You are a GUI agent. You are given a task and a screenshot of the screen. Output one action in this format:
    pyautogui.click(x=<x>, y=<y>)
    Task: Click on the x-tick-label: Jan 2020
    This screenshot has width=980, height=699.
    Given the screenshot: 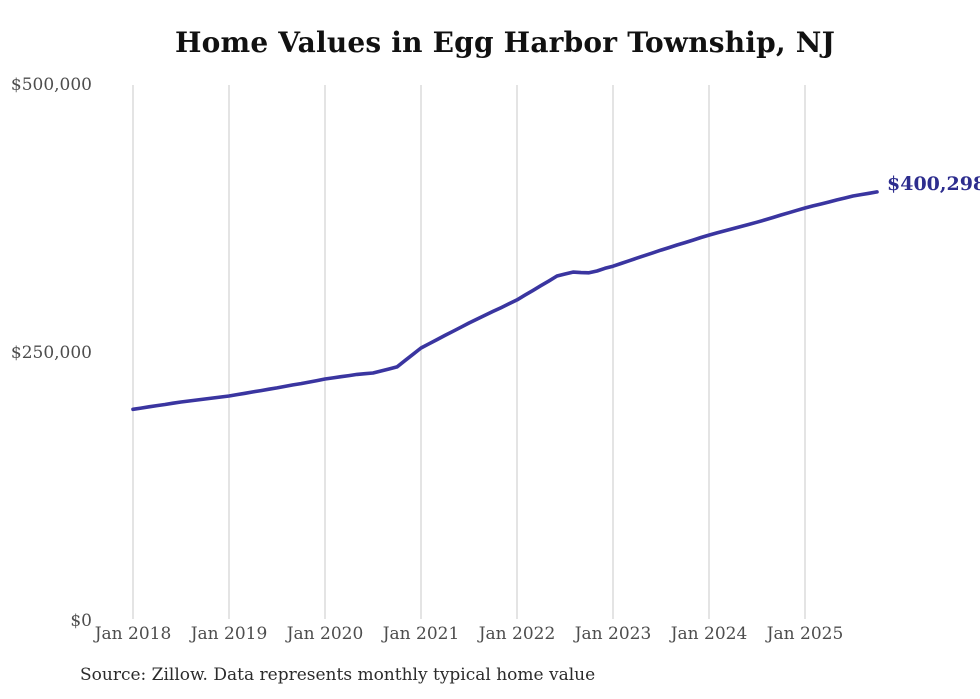 What is the action you would take?
    pyautogui.click(x=325, y=634)
    